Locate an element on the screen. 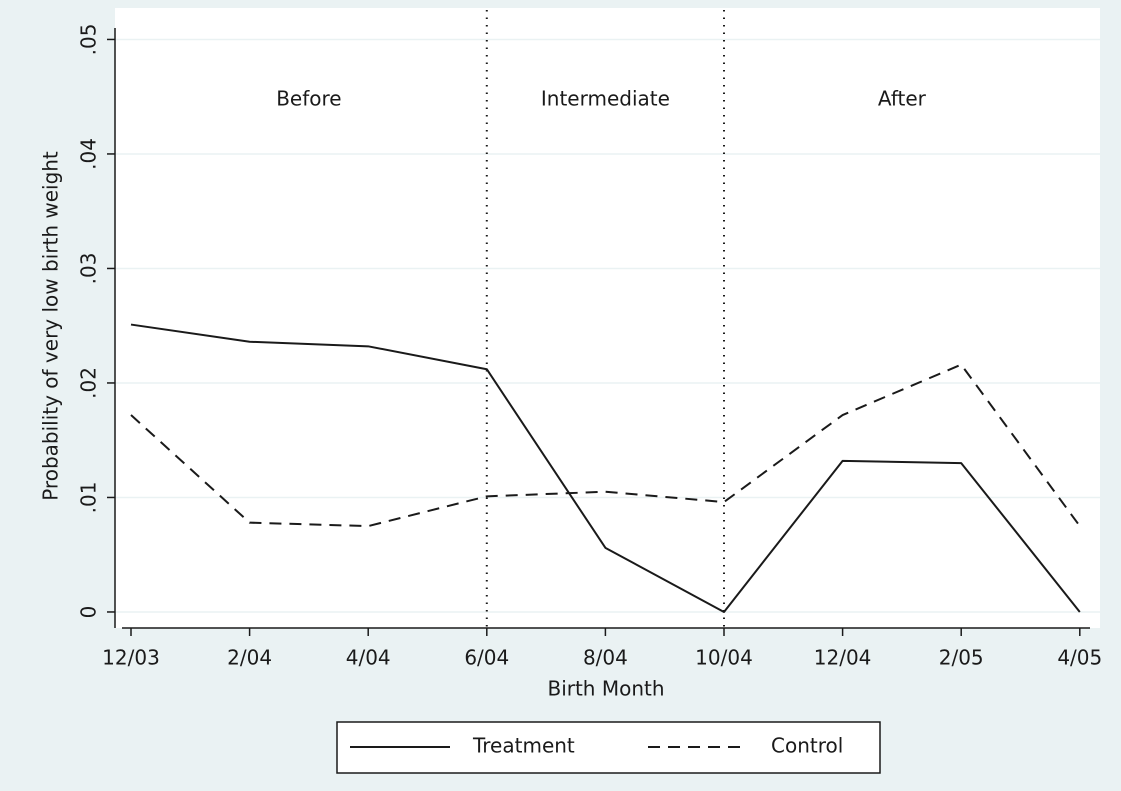 The width and height of the screenshot is (1121, 791). x-tick-label: 4/05 is located at coordinates (1079, 658).